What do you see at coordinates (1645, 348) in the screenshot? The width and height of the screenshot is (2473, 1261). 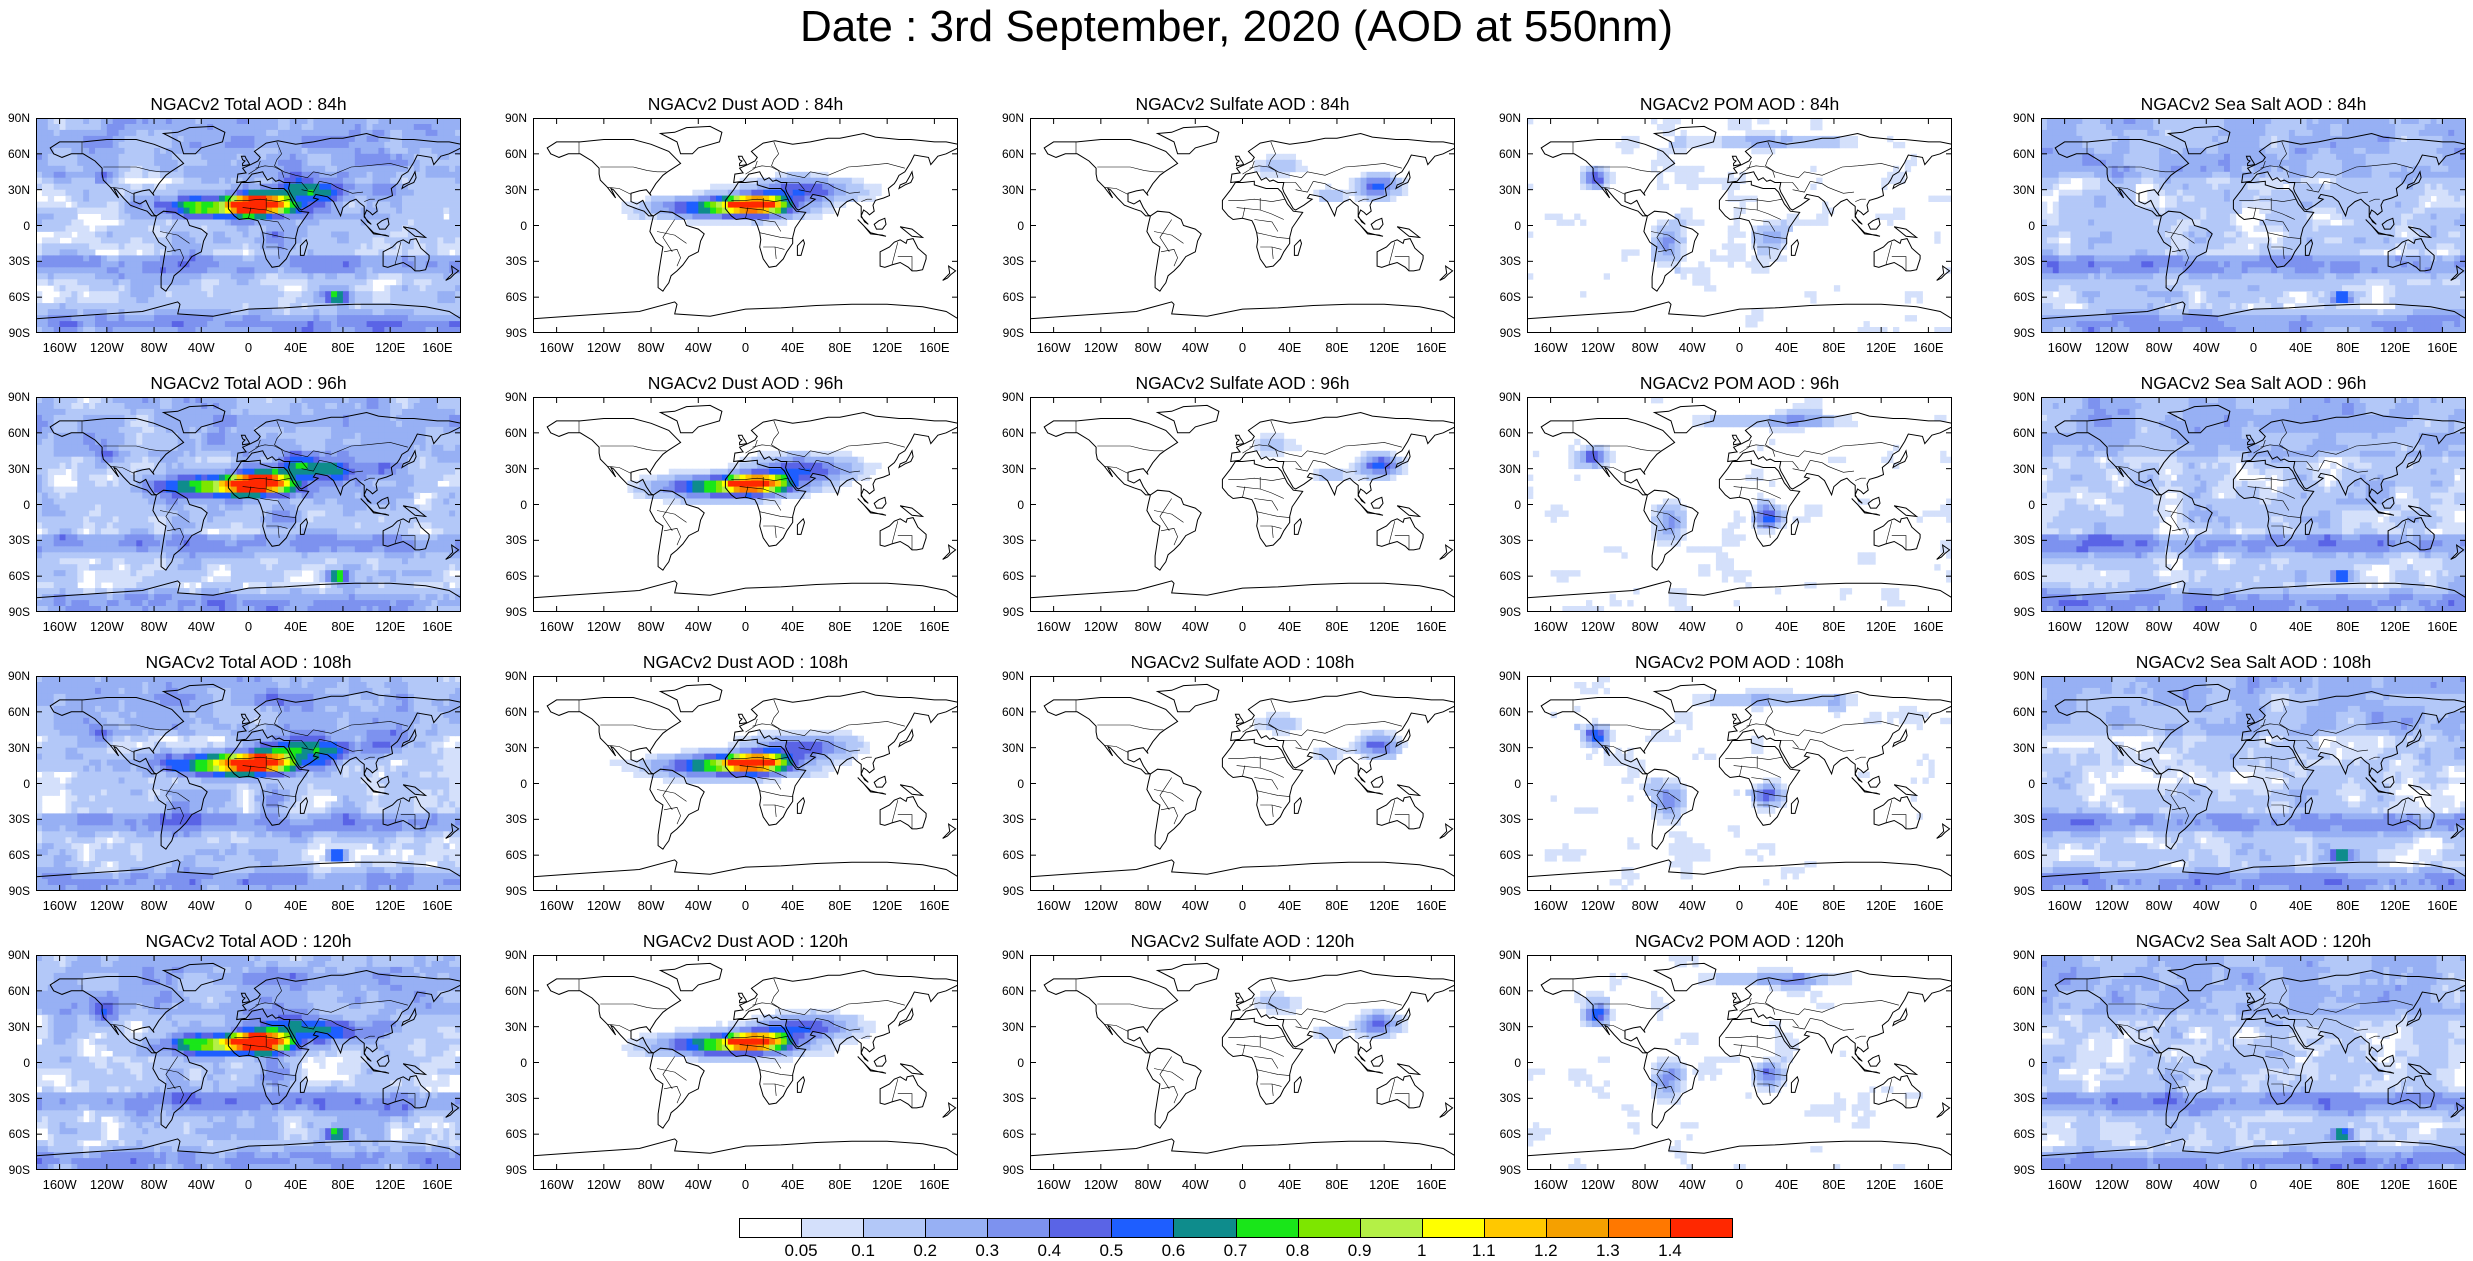 I see `lon-tick-label: 80W` at bounding box center [1645, 348].